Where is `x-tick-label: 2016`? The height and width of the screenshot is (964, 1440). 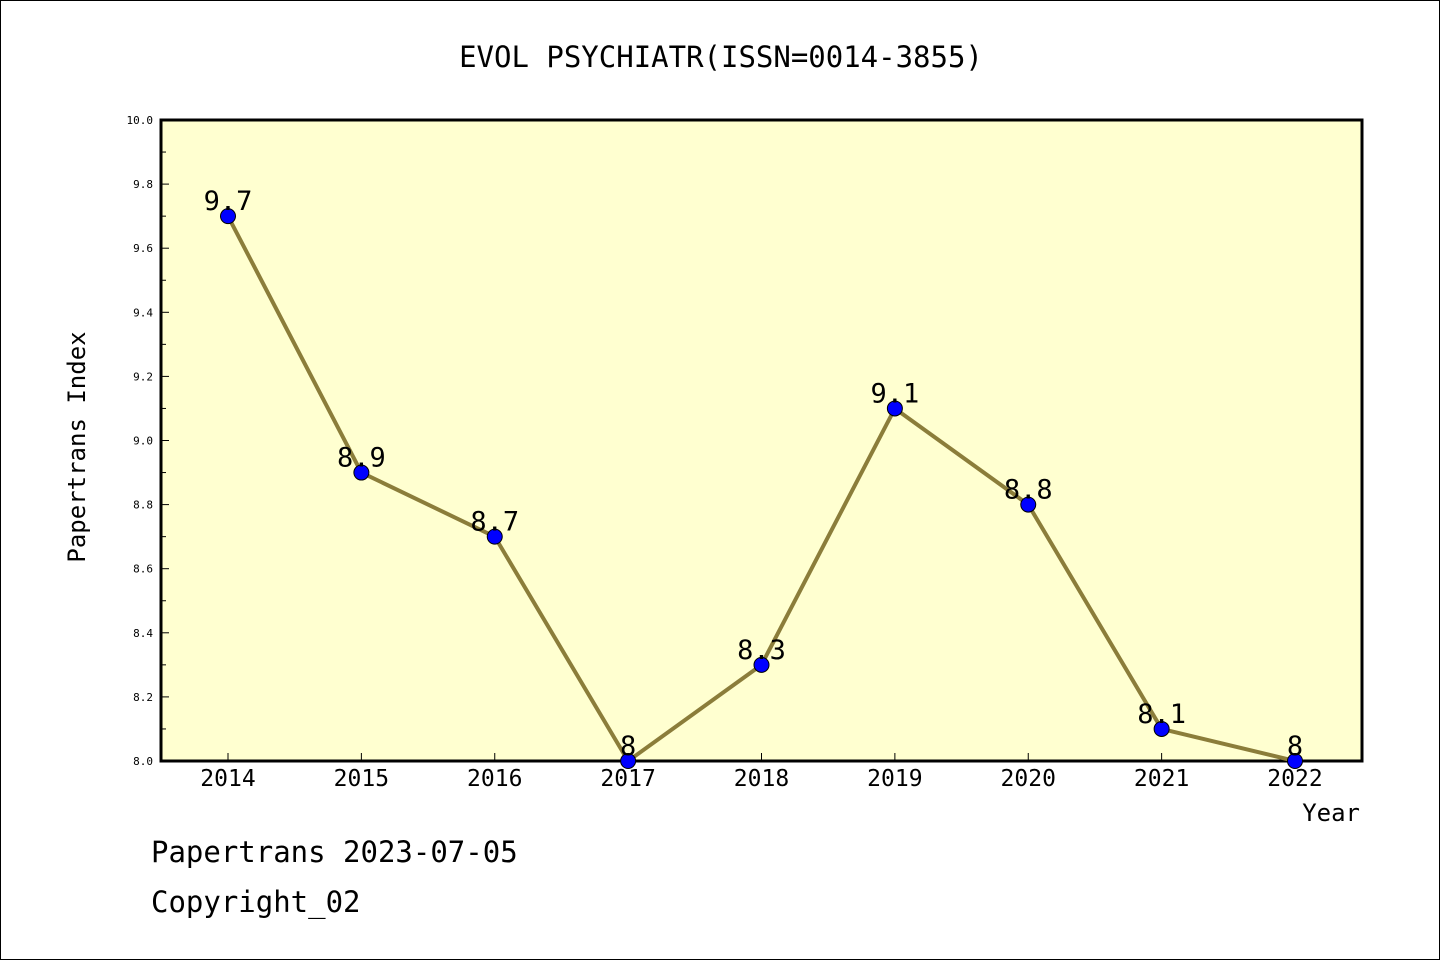 x-tick-label: 2016 is located at coordinates (494, 779).